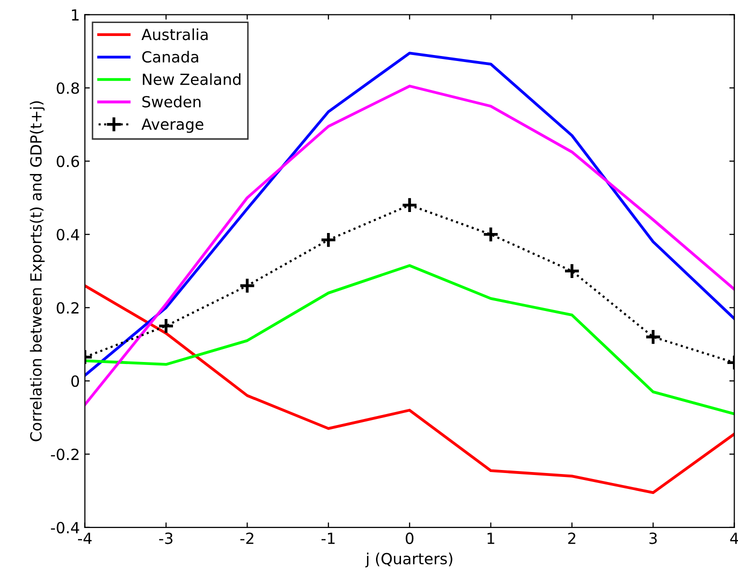 The height and width of the screenshot is (586, 738). I want to click on y-tick-label: 1, so click(75, 14).